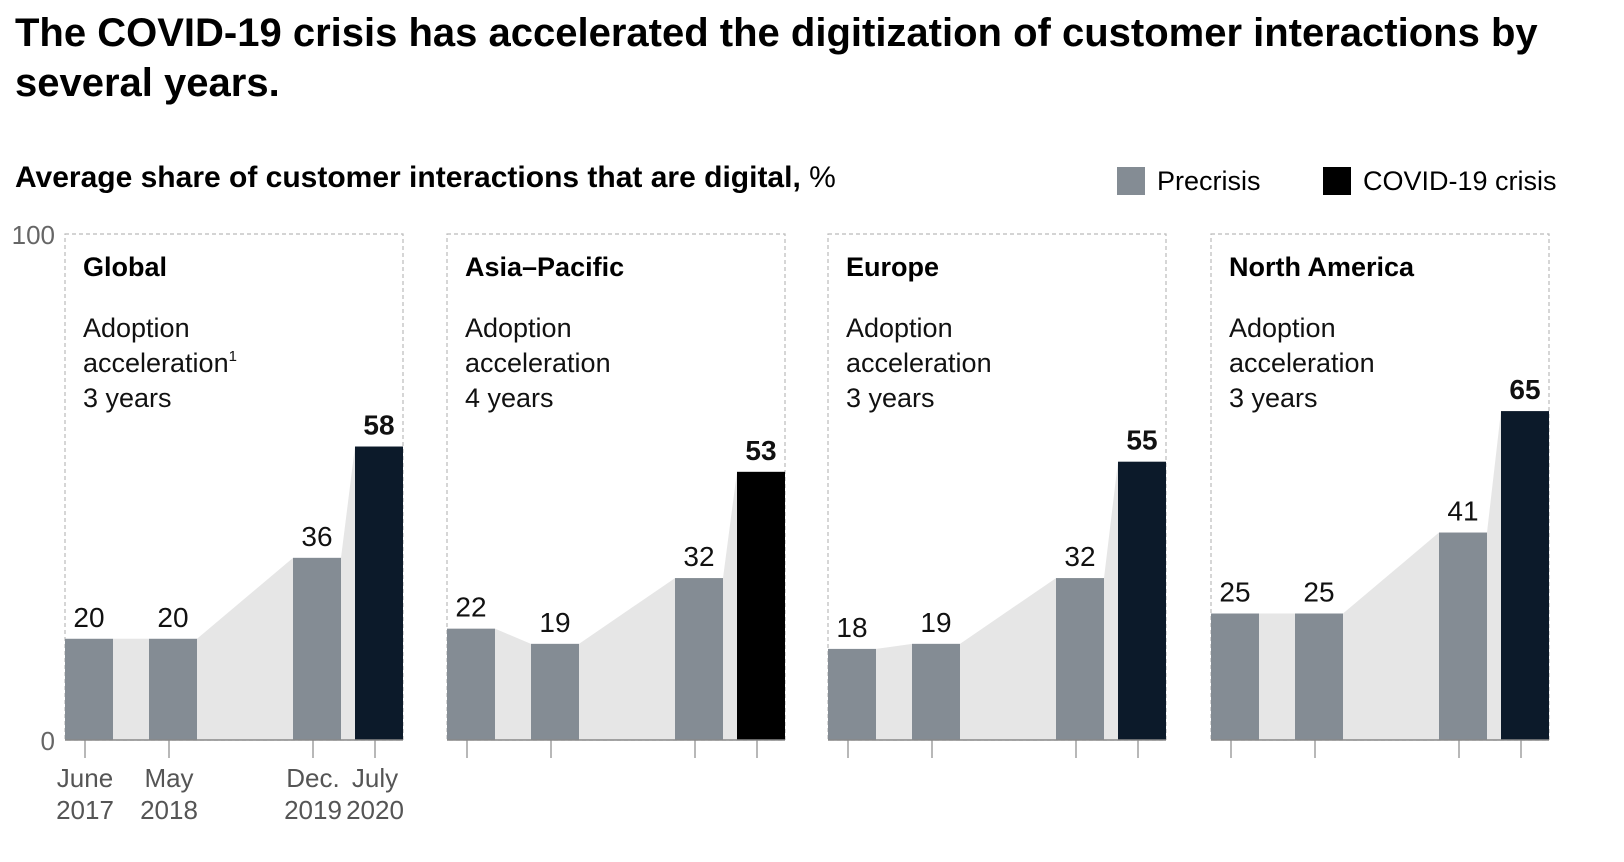  What do you see at coordinates (1079, 556) in the screenshot?
I see `value-label-europe-3: 32` at bounding box center [1079, 556].